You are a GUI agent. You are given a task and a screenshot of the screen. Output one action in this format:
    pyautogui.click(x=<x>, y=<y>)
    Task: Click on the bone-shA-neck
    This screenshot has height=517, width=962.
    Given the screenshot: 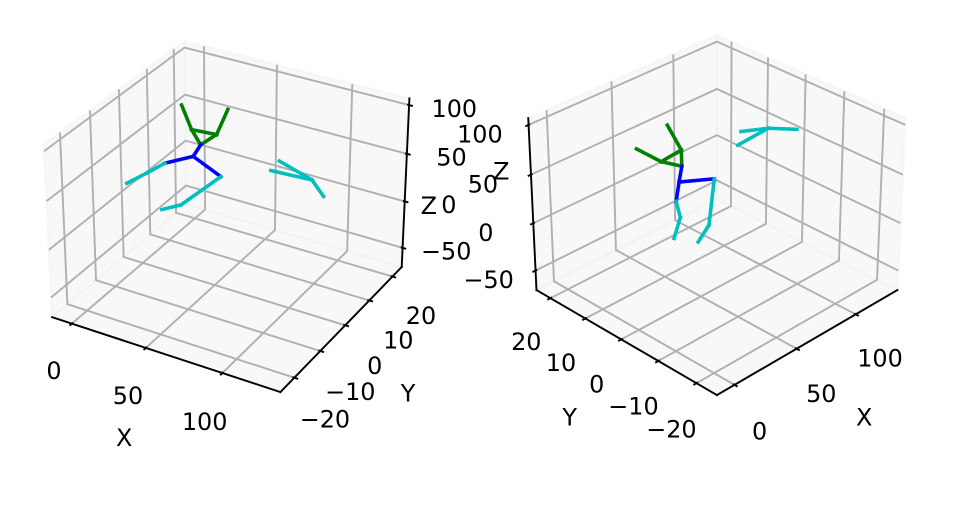 What is the action you would take?
    pyautogui.click(x=196, y=137)
    